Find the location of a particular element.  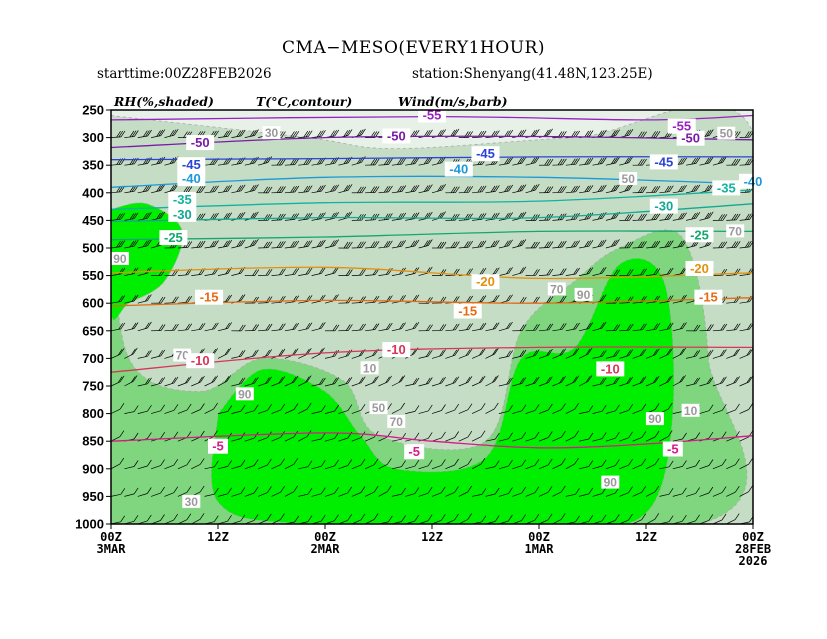

x-tick-label: 00Z is located at coordinates (539, 537).